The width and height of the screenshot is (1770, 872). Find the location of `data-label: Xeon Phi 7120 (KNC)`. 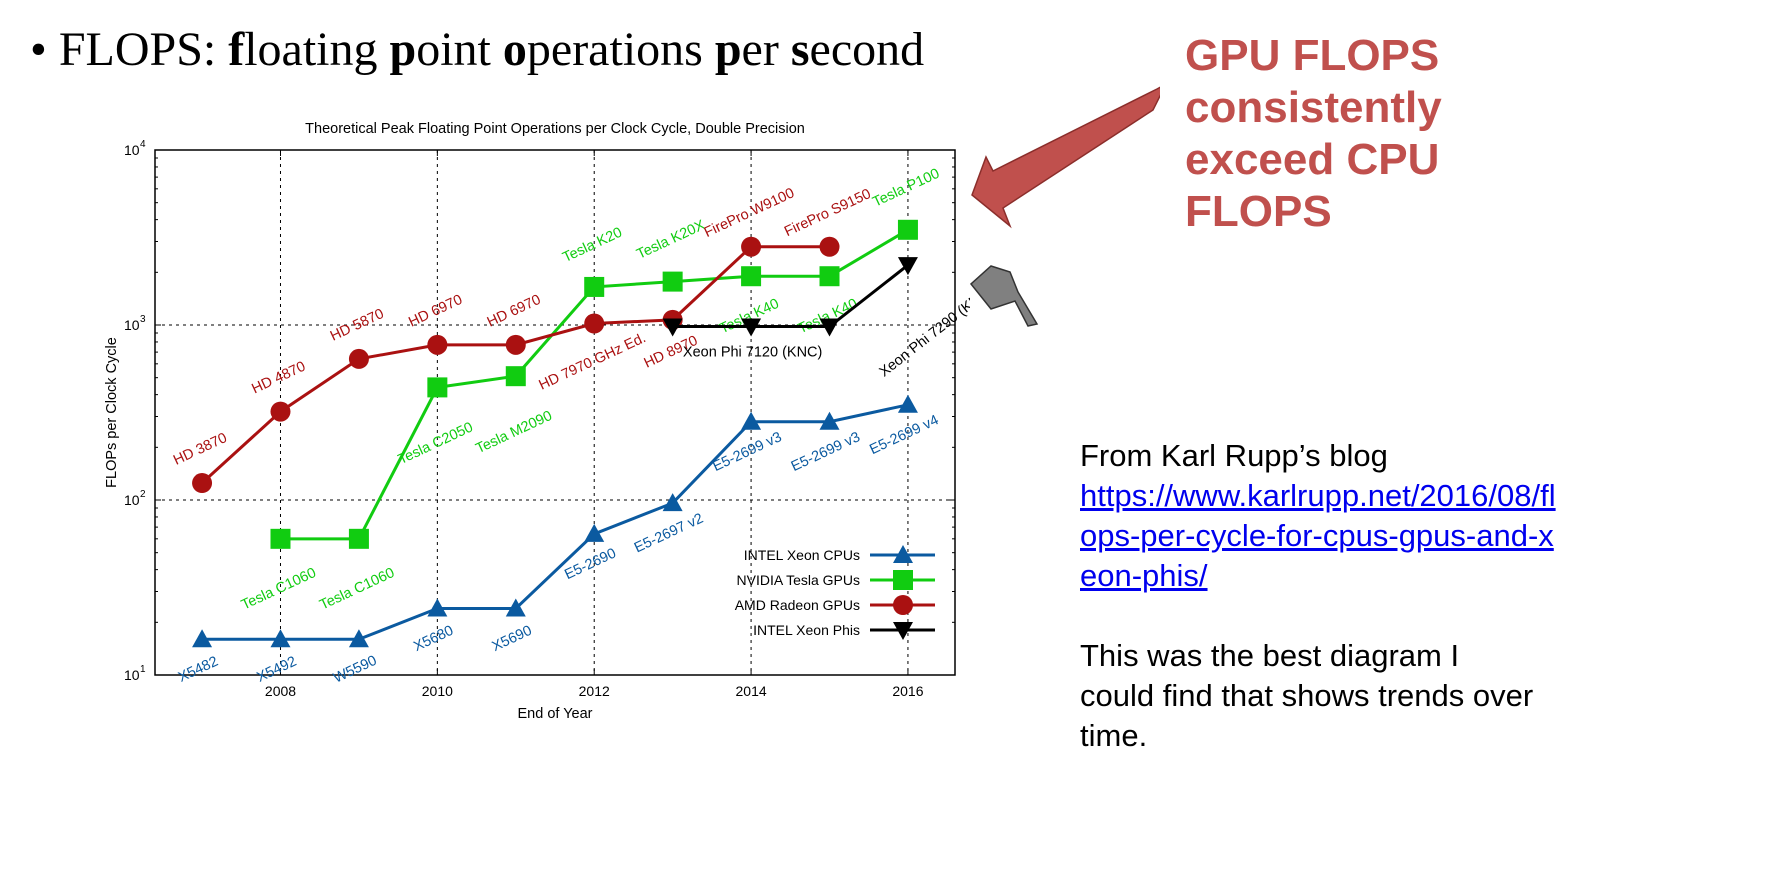

data-label: Xeon Phi 7120 (KNC) is located at coordinates (752, 353).